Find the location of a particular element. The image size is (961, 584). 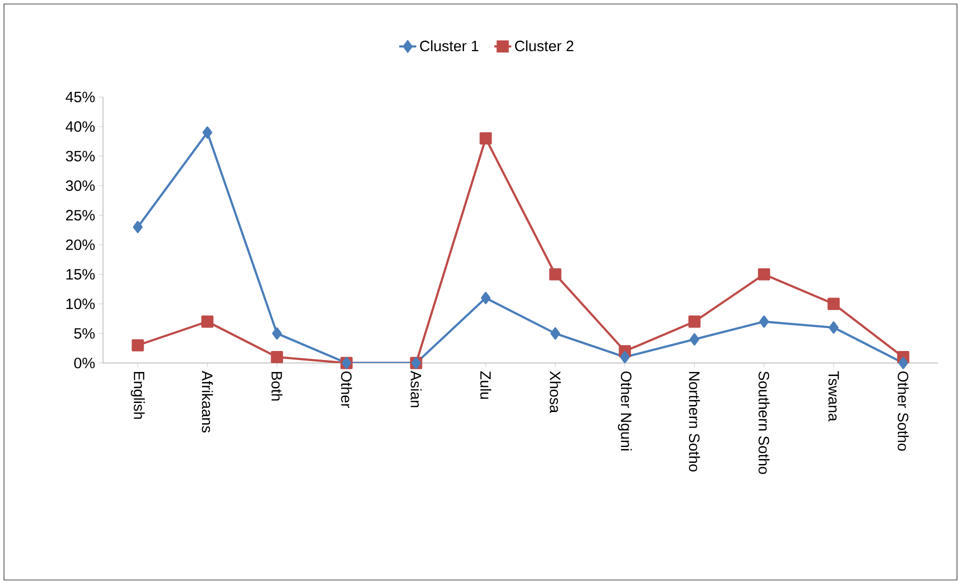

y-tick-label: 20% is located at coordinates (80, 244).